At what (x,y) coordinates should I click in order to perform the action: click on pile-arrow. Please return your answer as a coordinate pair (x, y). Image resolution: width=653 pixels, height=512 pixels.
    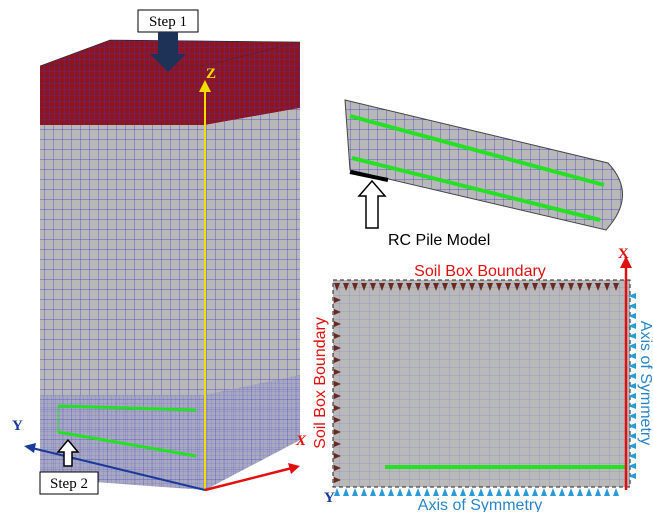
    Looking at the image, I should click on (372, 204).